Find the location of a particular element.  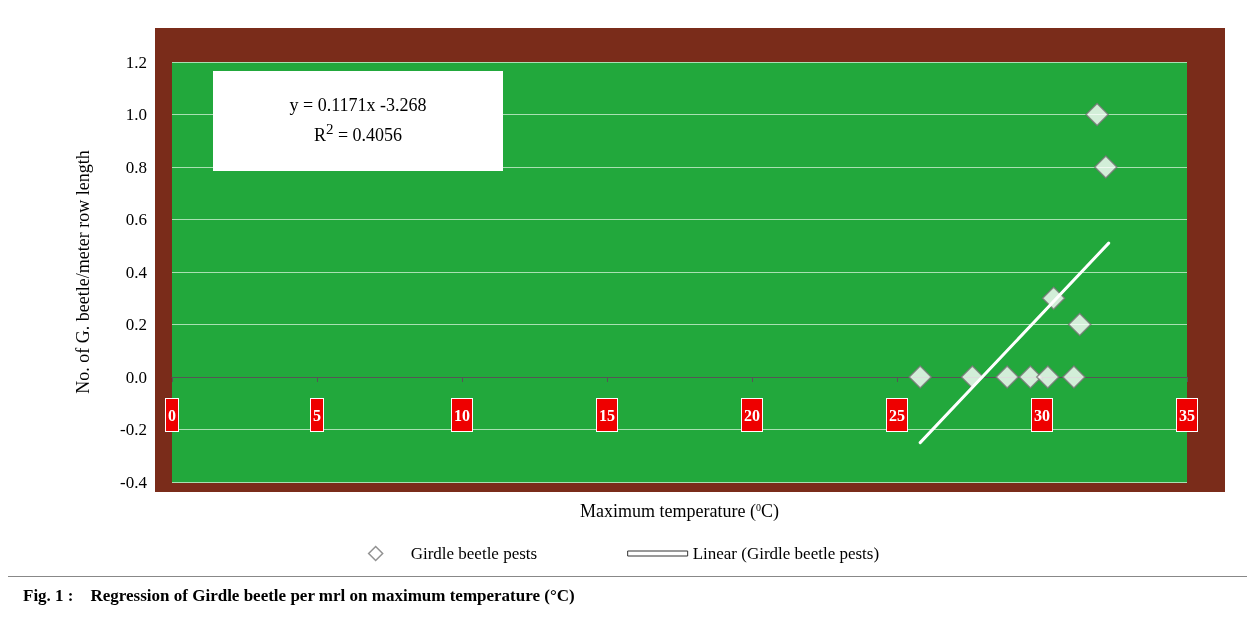

y-axis-title: No. of G. beetle/meter row length is located at coordinates (83, 272).